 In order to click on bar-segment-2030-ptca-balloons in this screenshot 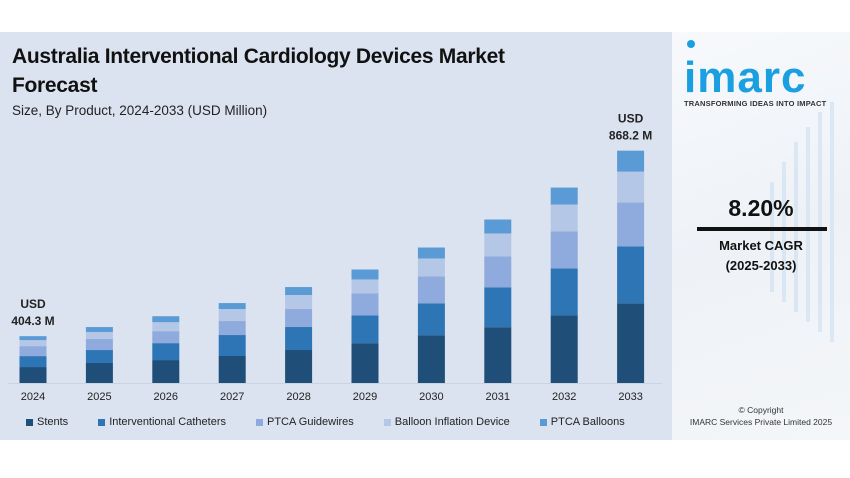, I will do `click(431, 253)`.